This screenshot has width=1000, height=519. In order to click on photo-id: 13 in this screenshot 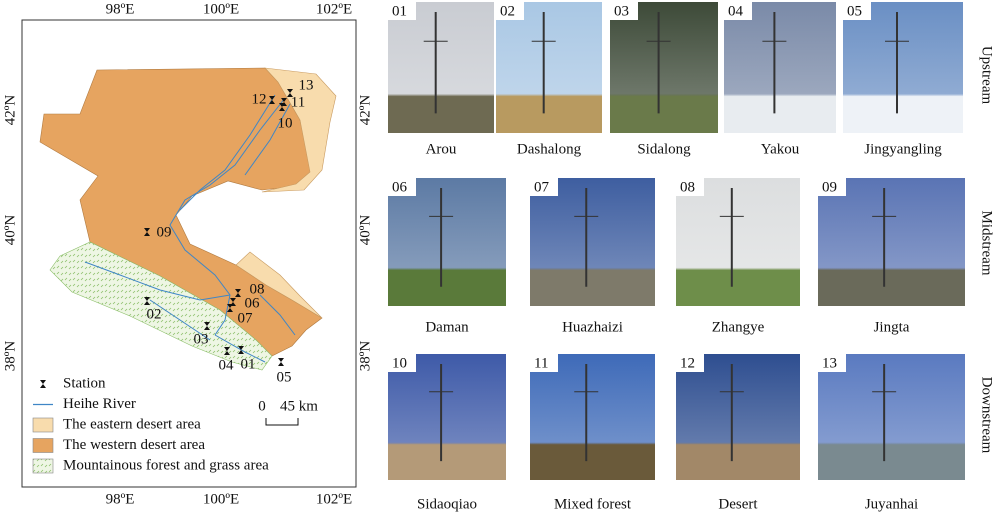, I will do `click(829, 363)`.